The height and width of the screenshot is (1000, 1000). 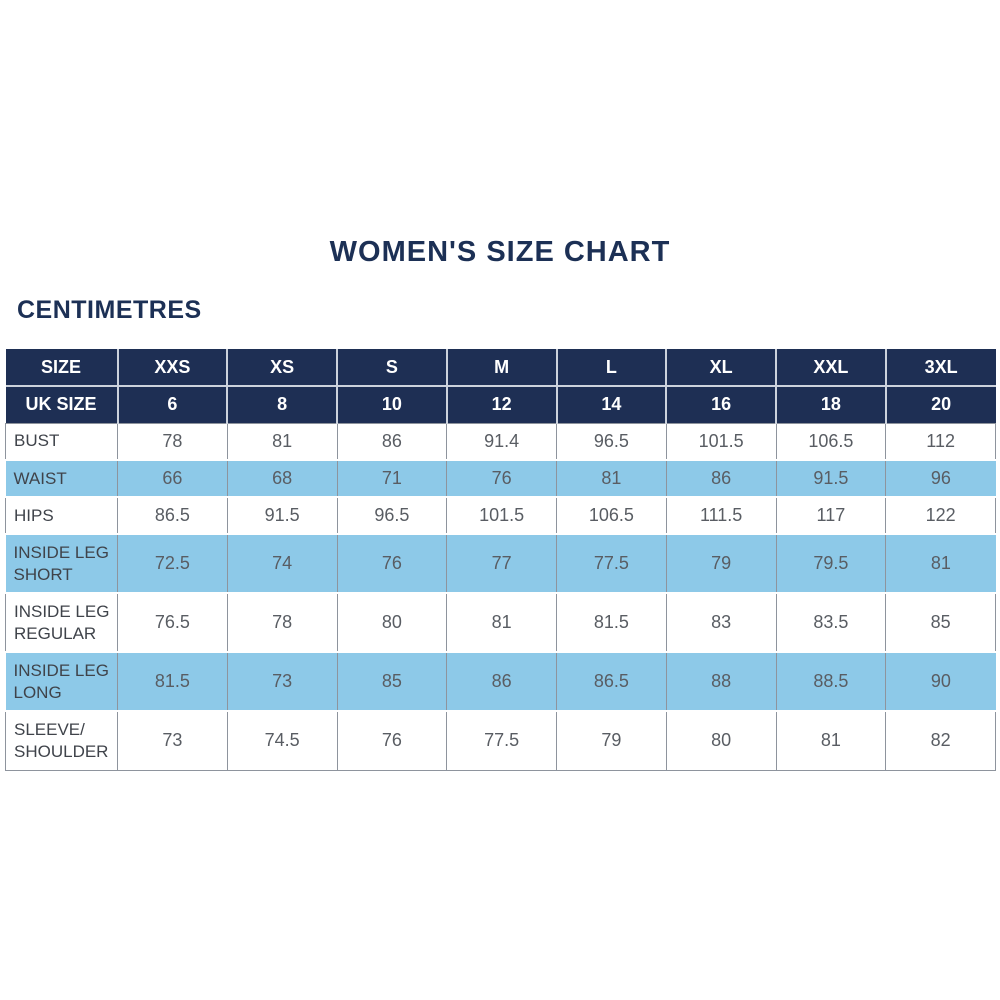 I want to click on size-header-cell: L, so click(x=611, y=367).